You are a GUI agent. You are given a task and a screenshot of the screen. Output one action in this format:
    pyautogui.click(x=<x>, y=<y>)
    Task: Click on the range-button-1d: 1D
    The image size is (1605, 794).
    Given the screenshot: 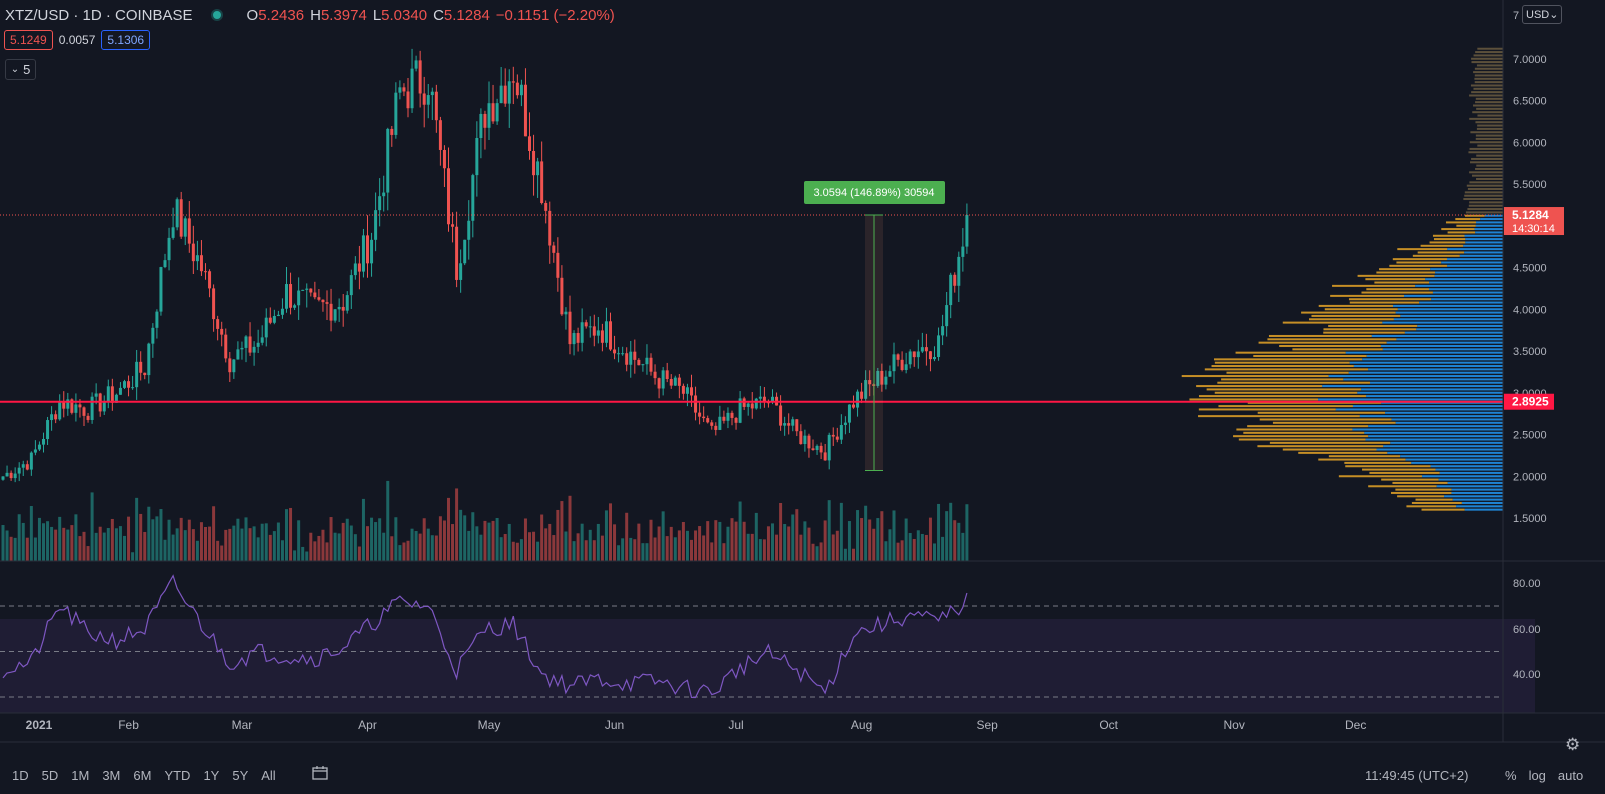 What is the action you would take?
    pyautogui.click(x=20, y=775)
    